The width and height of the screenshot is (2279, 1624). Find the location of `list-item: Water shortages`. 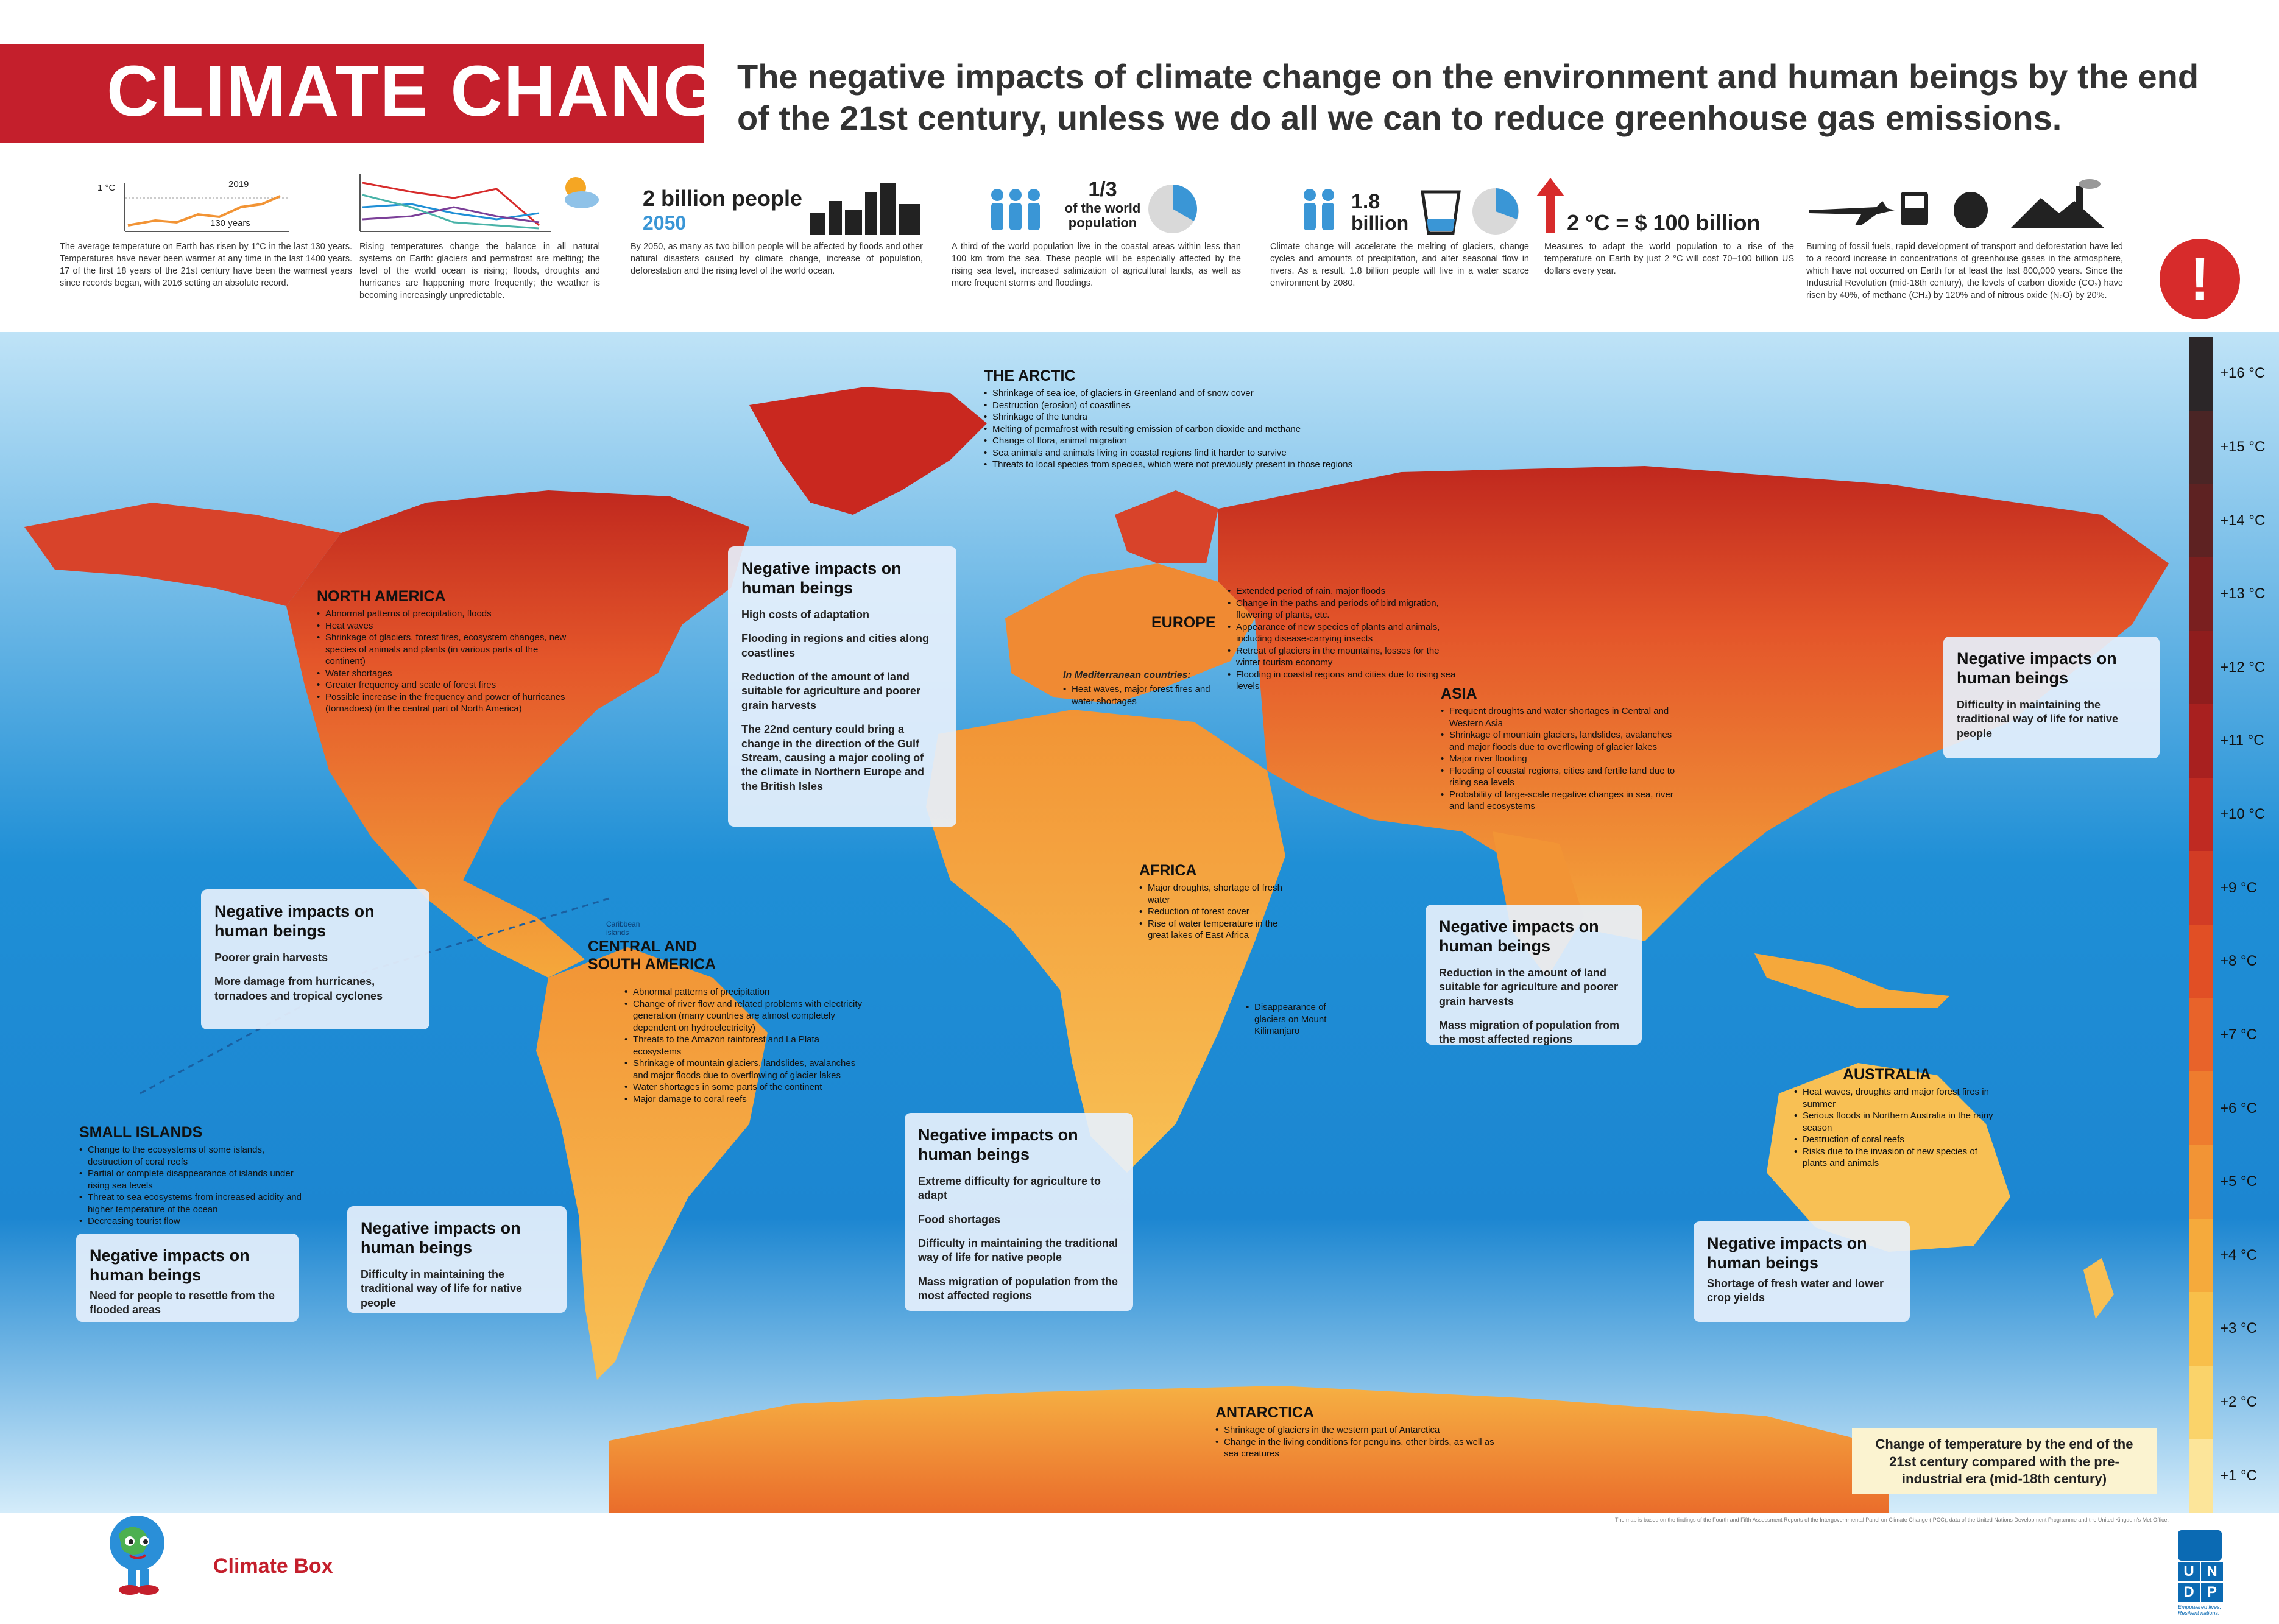

list-item: Water shortages is located at coordinates (445, 674).